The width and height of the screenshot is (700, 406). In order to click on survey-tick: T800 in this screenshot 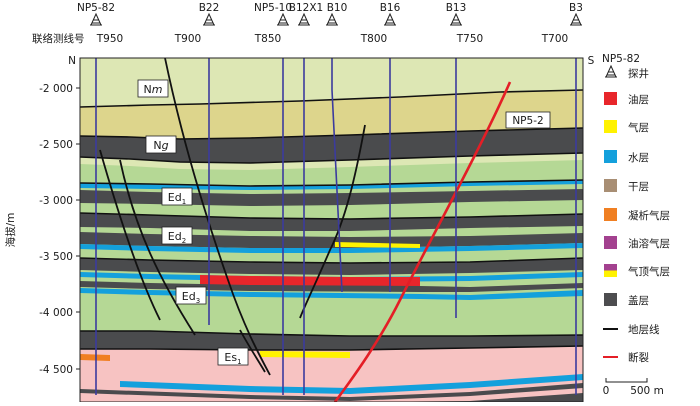, I will do `click(373, 39)`.